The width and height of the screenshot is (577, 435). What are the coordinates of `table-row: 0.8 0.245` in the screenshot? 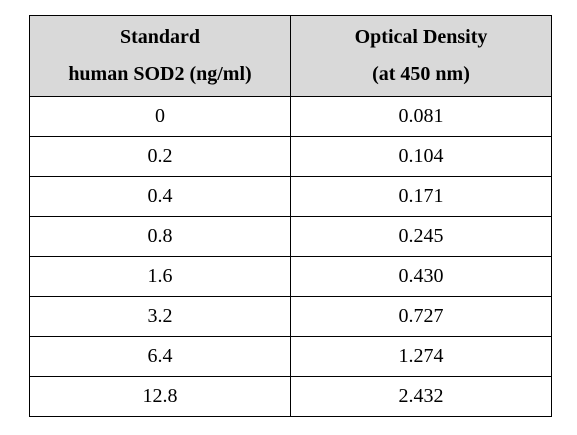 It's located at (290, 236).